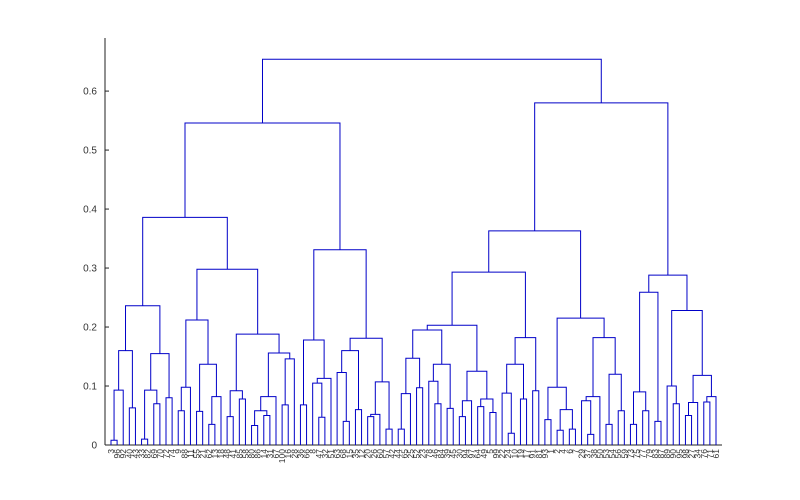 Image resolution: width=800 pixels, height=500 pixels. What do you see at coordinates (90, 387) in the screenshot?
I see `y-tick-label: 0.1` at bounding box center [90, 387].